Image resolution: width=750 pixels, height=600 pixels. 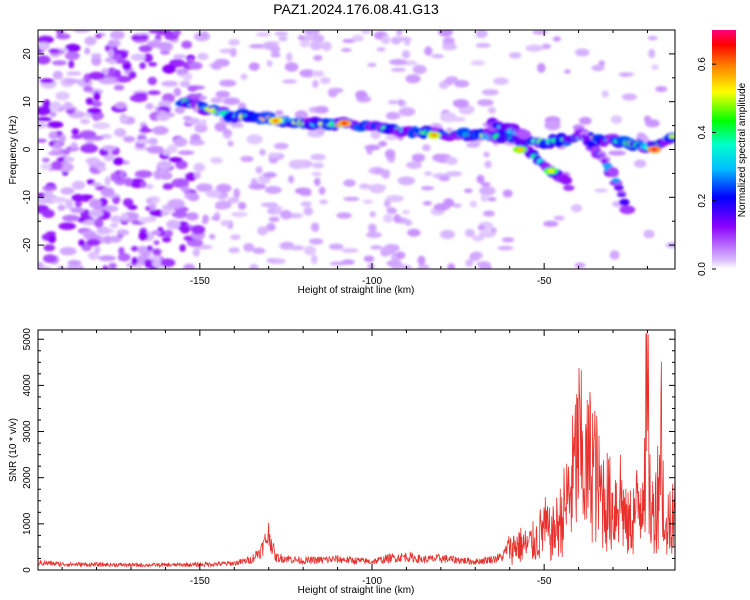 What do you see at coordinates (724, 149) in the screenshot?
I see `colorbar-gradient` at bounding box center [724, 149].